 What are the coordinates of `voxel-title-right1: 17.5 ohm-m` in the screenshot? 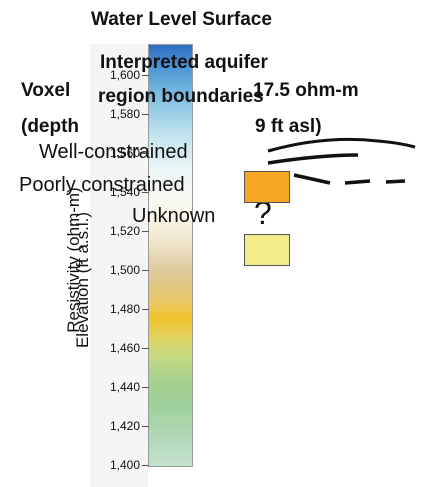 It's located at (306, 90).